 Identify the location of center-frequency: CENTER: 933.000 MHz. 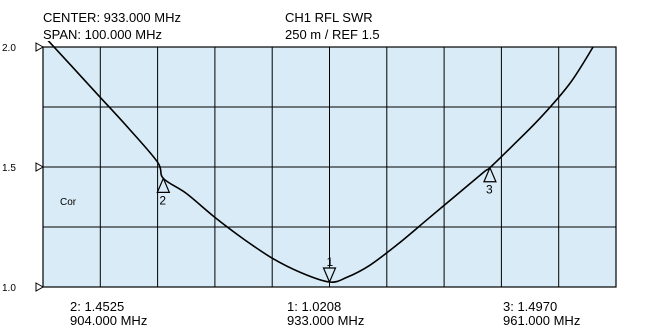
(112, 17).